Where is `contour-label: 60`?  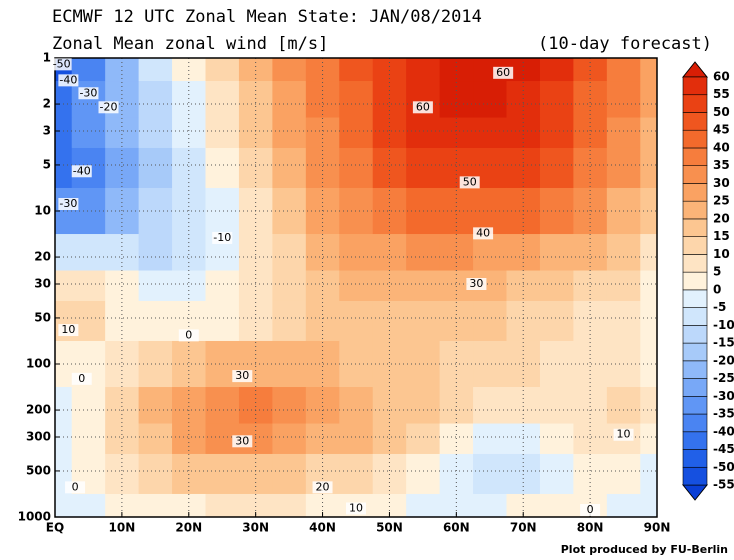
contour-label: 60 is located at coordinates (423, 106).